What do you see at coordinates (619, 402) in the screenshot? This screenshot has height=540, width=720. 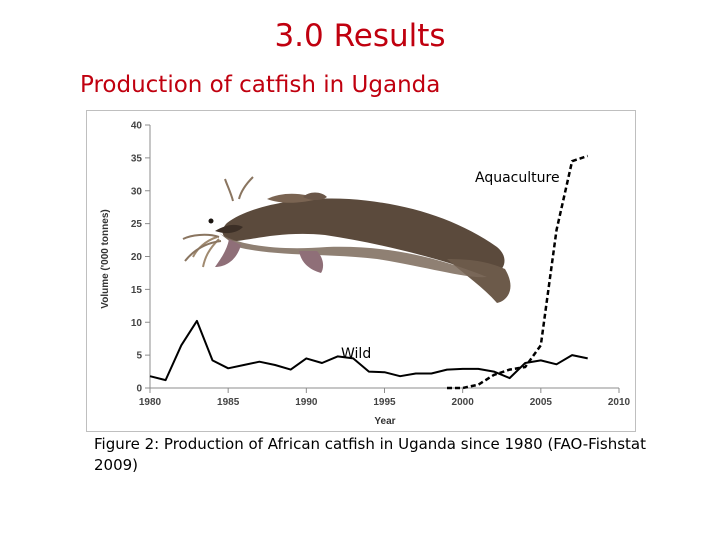 I see `x-tick-label: 2010` at bounding box center [619, 402].